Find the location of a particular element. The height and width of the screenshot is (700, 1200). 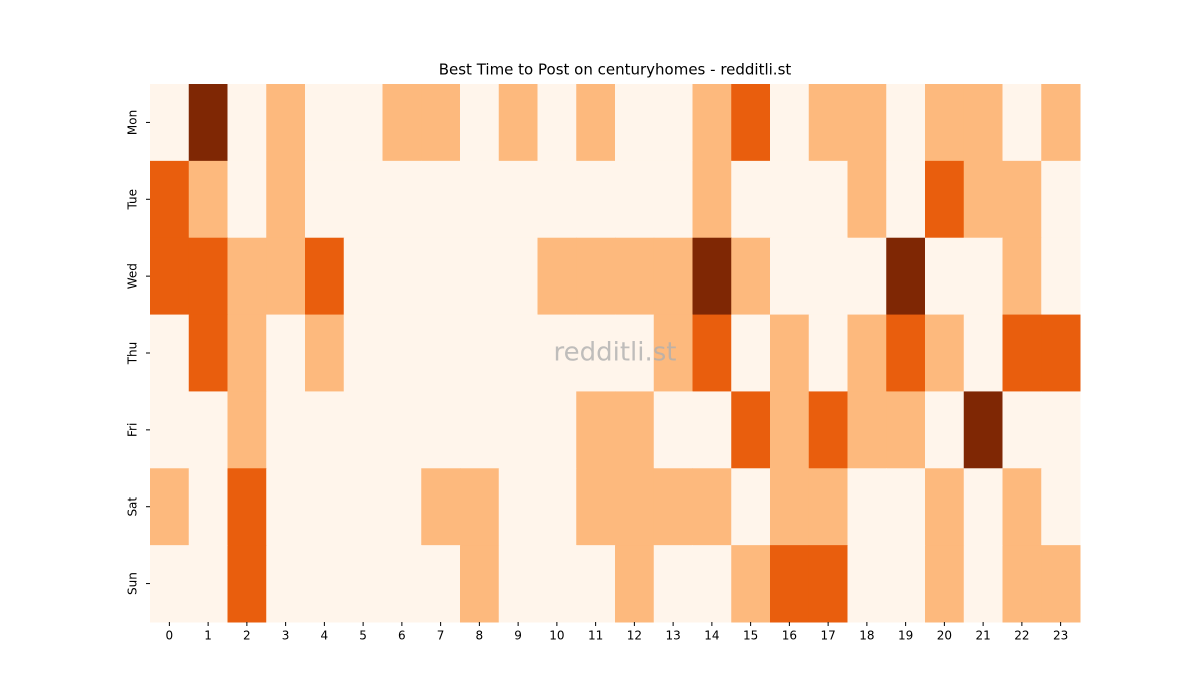

x-tick-label: 9 is located at coordinates (518, 636).